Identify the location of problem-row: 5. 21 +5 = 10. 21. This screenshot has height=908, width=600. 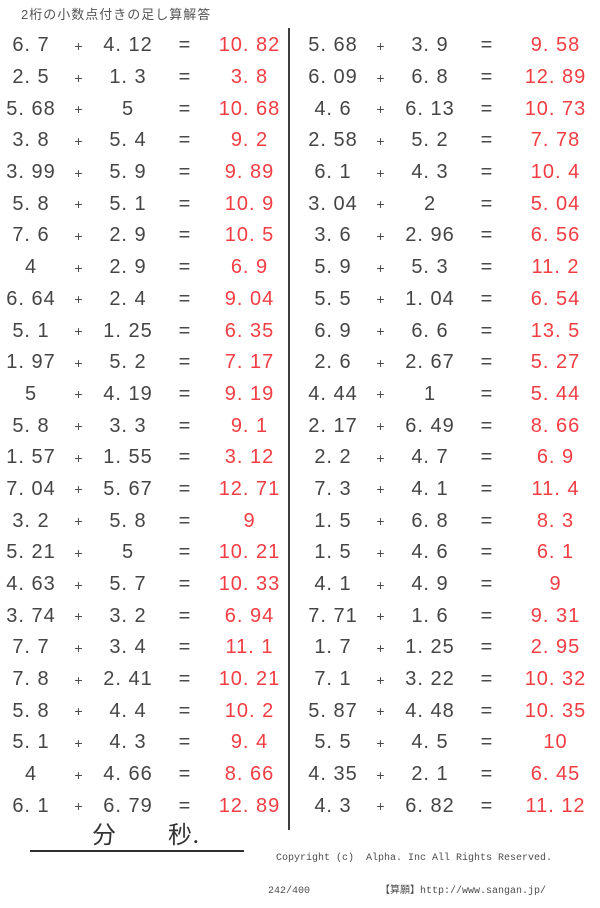
(144, 553).